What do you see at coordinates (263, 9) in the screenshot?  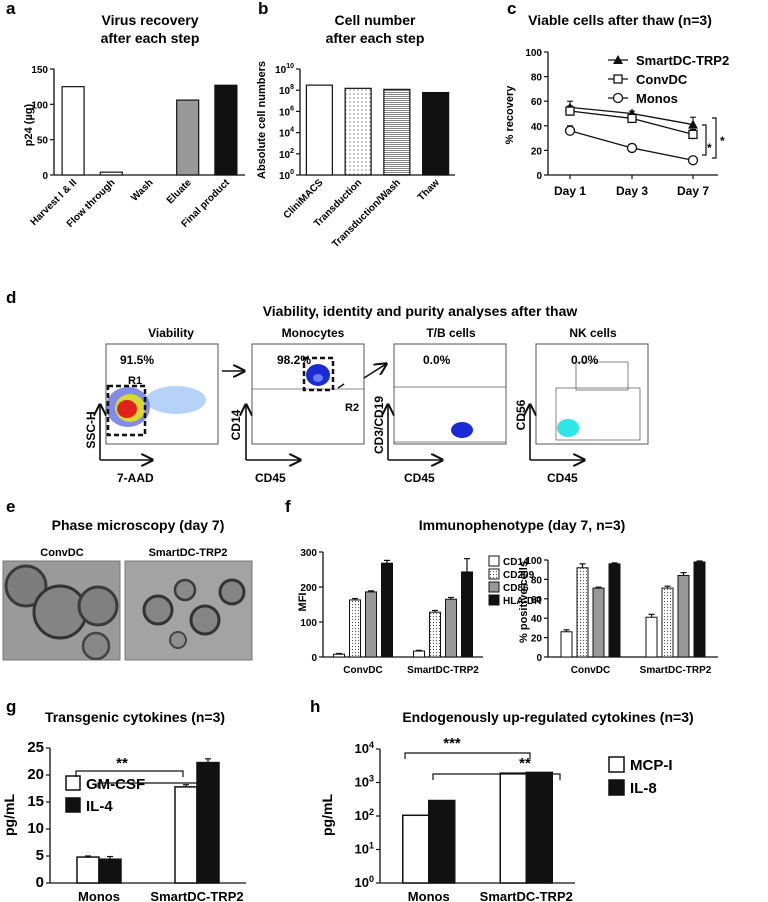 I see `panel-b-letter: b` at bounding box center [263, 9].